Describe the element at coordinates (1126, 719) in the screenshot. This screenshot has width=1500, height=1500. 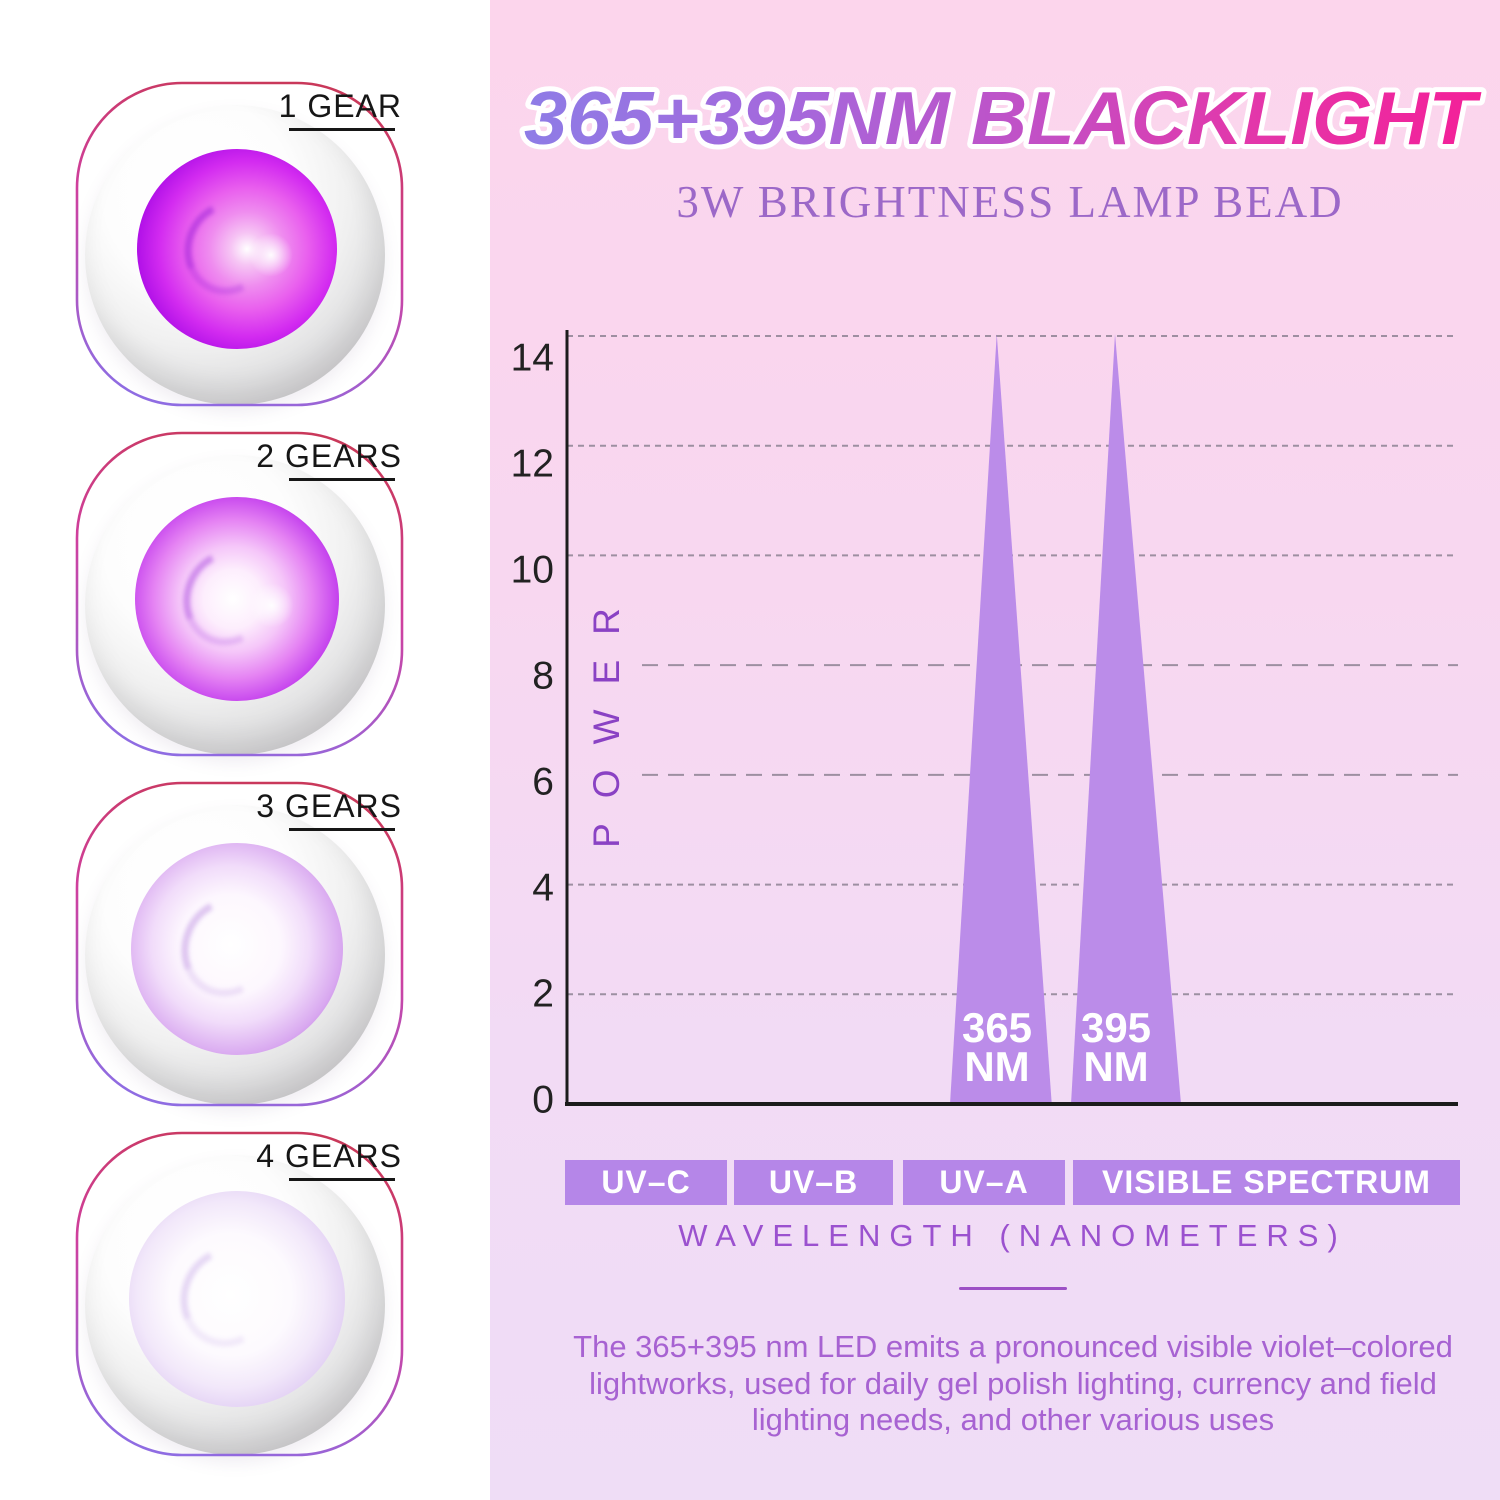
I see `peak-triangle-395nm` at that location.